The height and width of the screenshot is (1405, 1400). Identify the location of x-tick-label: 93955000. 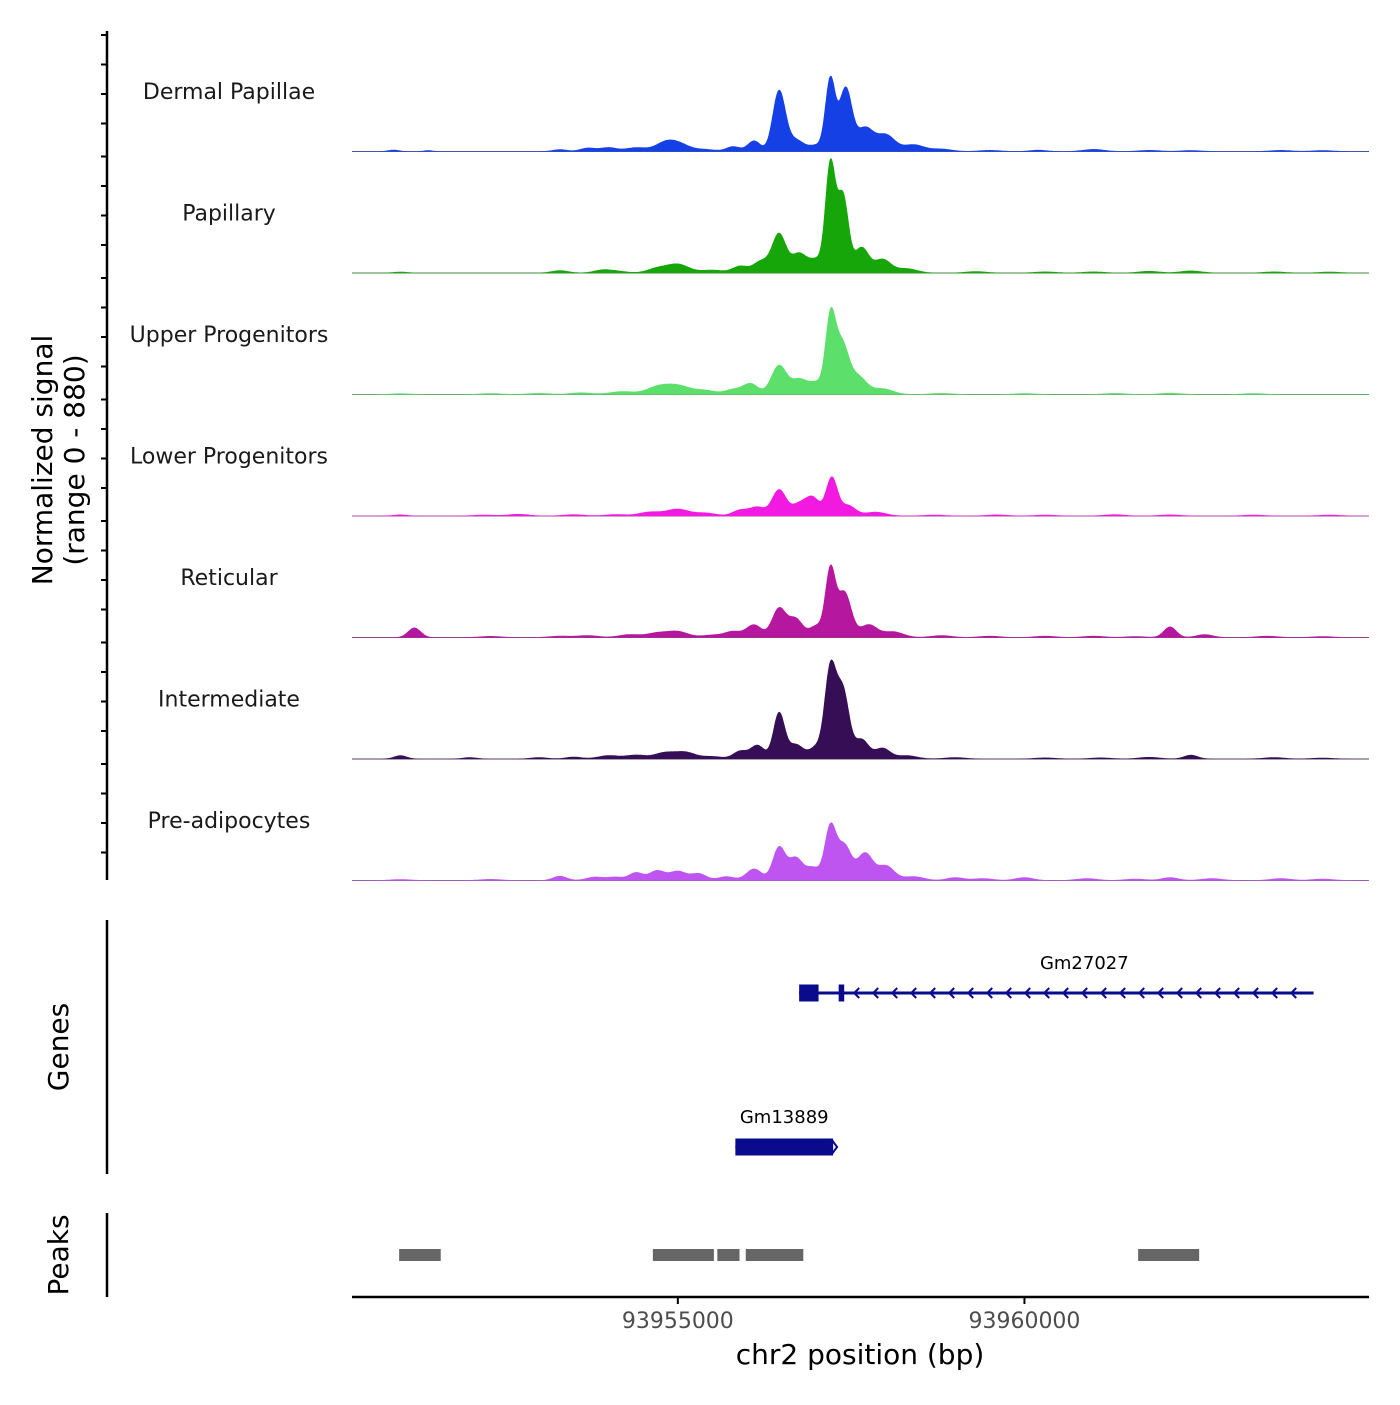
(678, 1321).